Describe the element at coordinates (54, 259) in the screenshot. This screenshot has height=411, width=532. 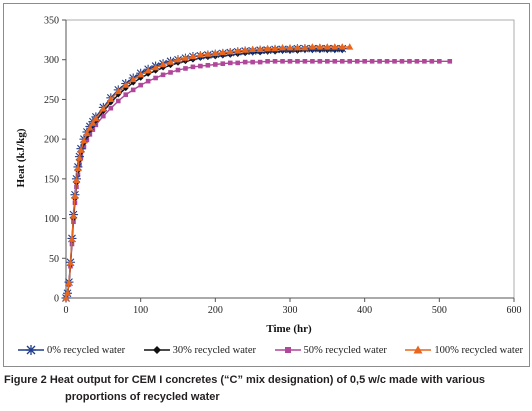
I see `y-tick-label: 50` at that location.